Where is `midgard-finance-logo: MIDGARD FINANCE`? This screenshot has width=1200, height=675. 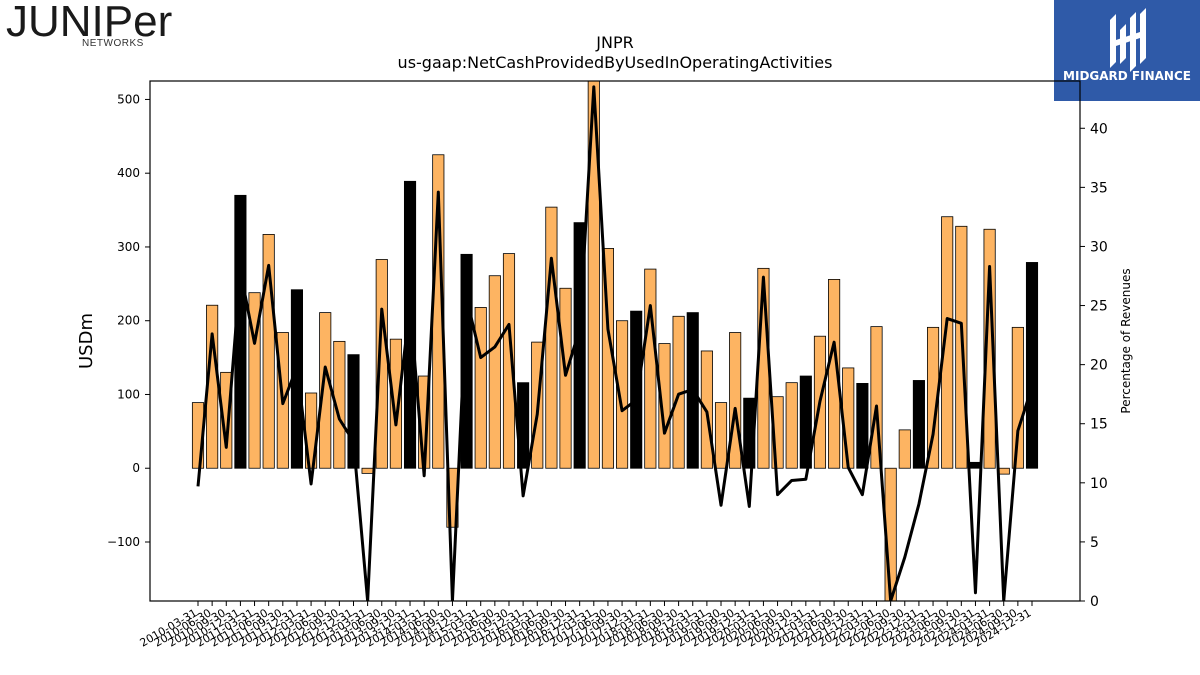
midgard-finance-logo: MIDGARD FINANCE is located at coordinates (1127, 50).